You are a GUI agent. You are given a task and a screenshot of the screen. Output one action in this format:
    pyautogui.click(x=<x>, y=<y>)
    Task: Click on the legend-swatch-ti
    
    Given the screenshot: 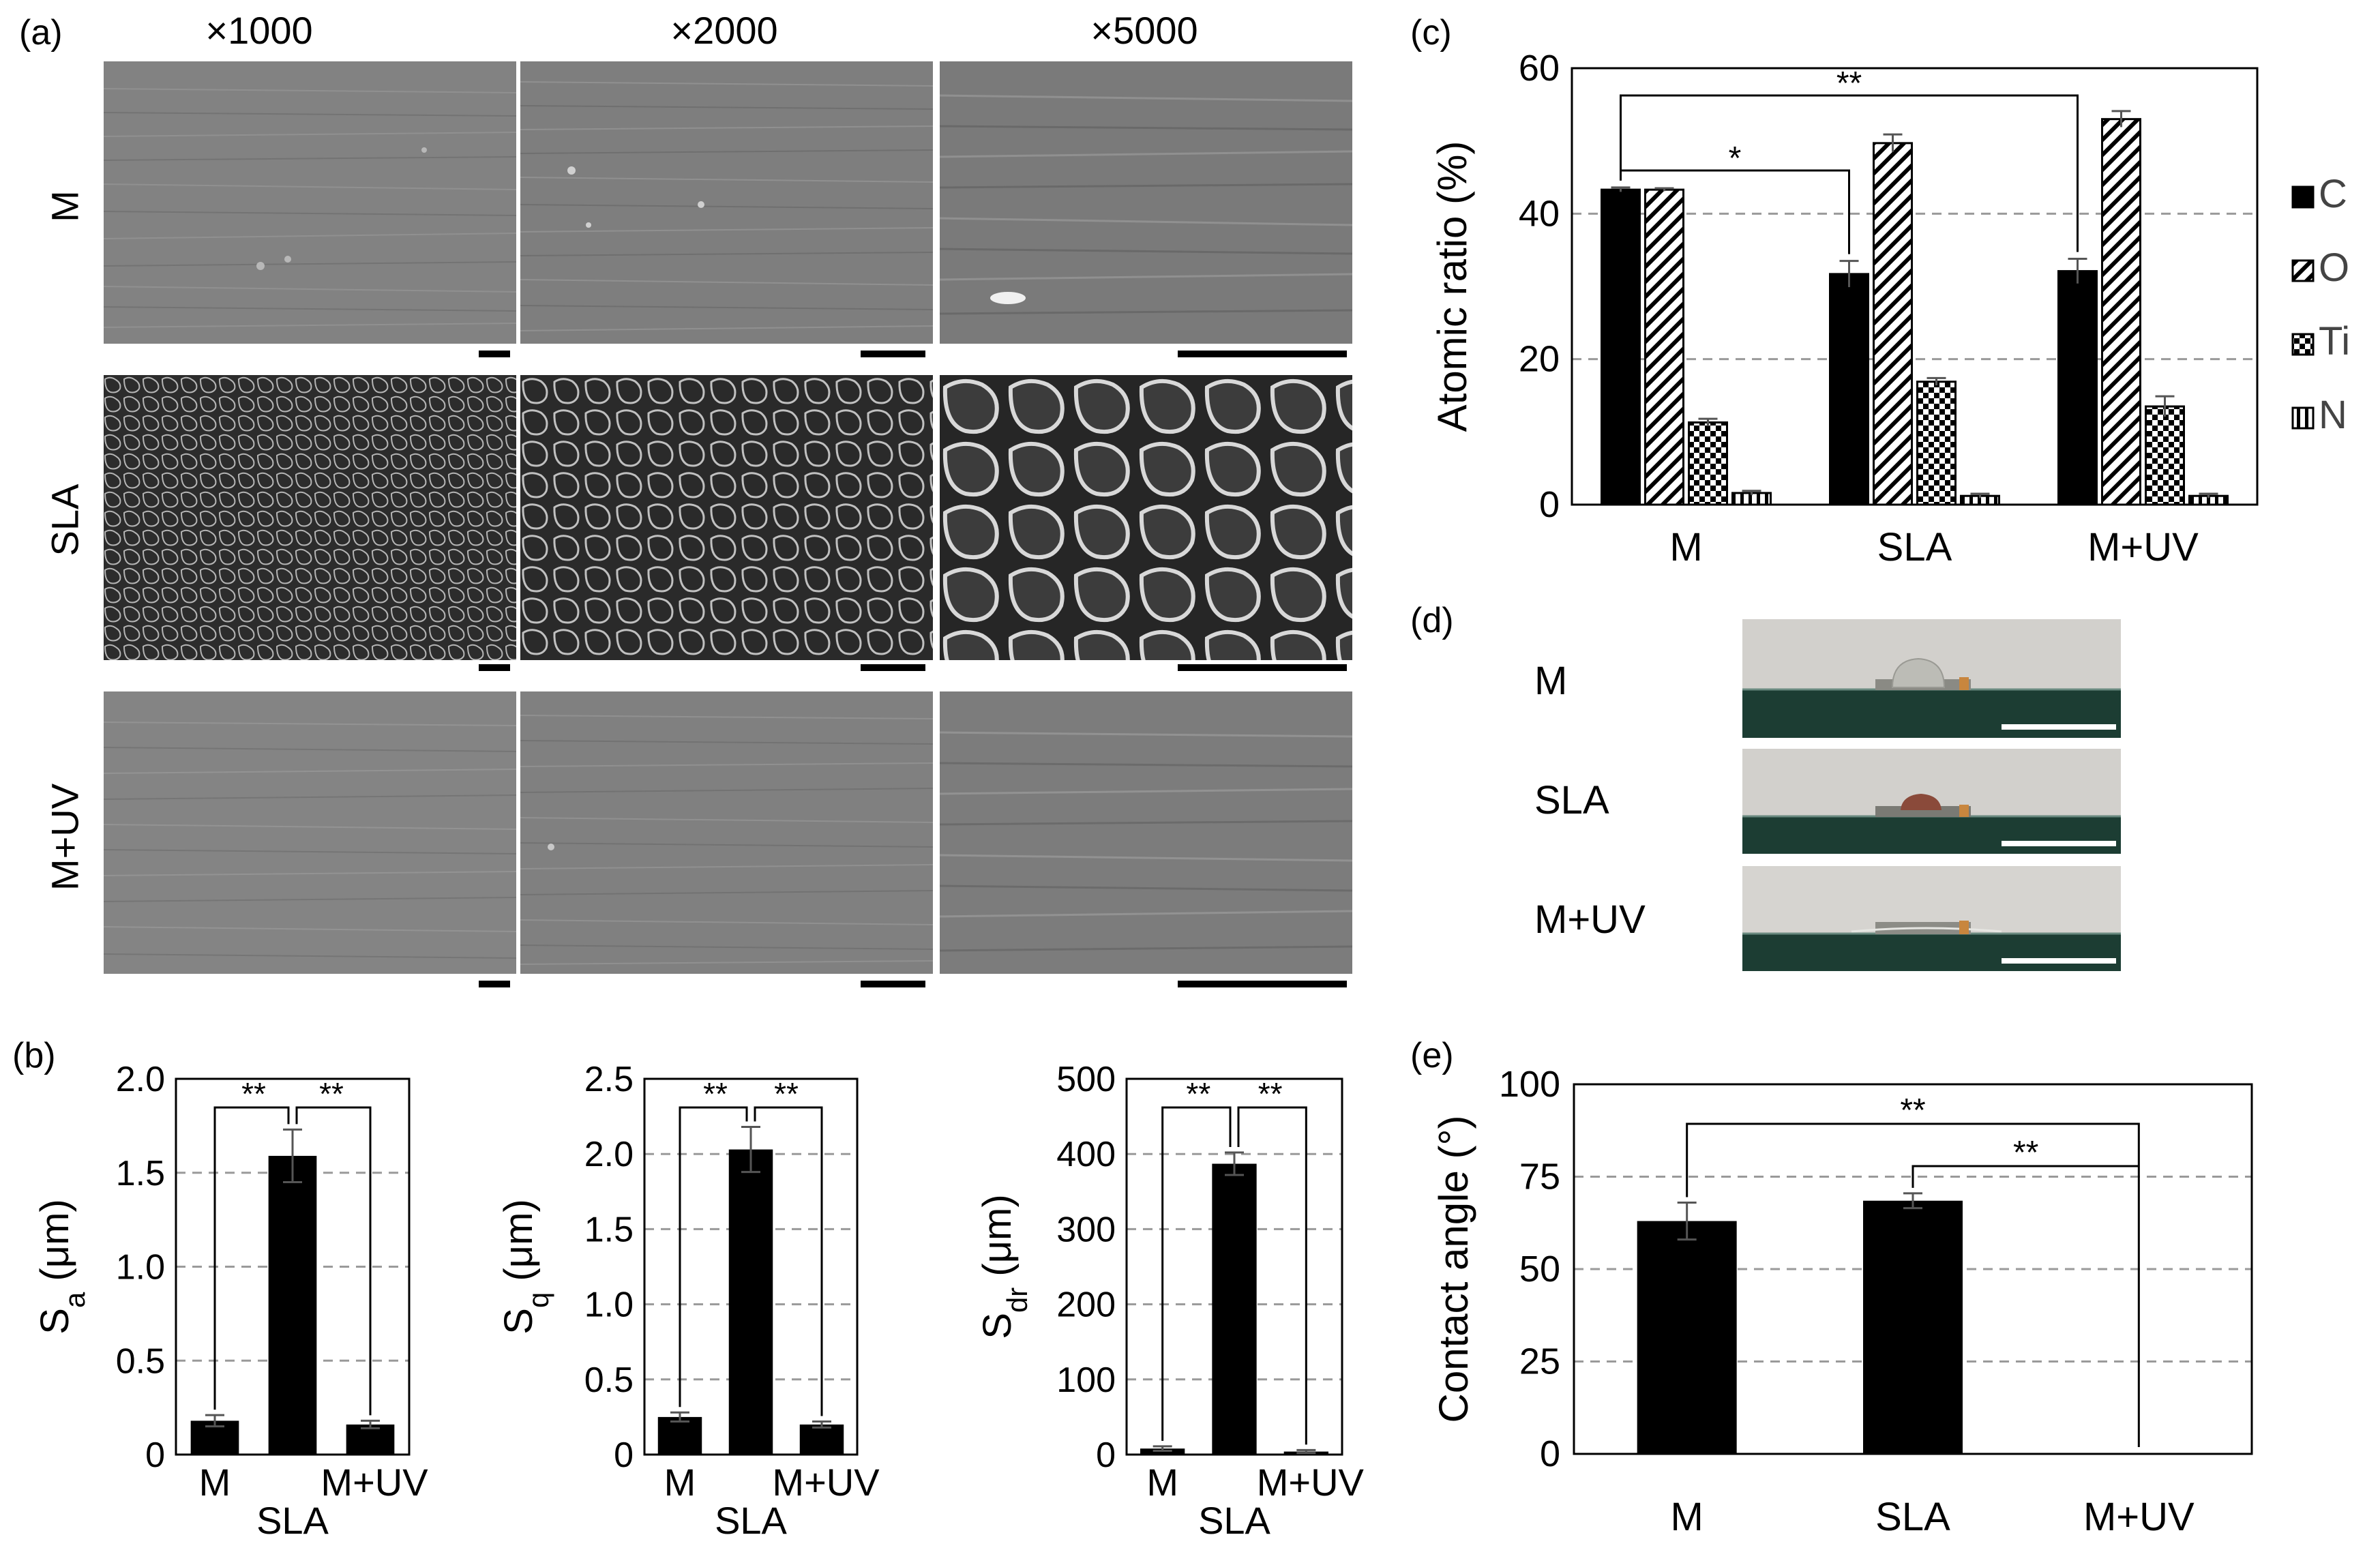 What is the action you would take?
    pyautogui.click(x=2303, y=344)
    